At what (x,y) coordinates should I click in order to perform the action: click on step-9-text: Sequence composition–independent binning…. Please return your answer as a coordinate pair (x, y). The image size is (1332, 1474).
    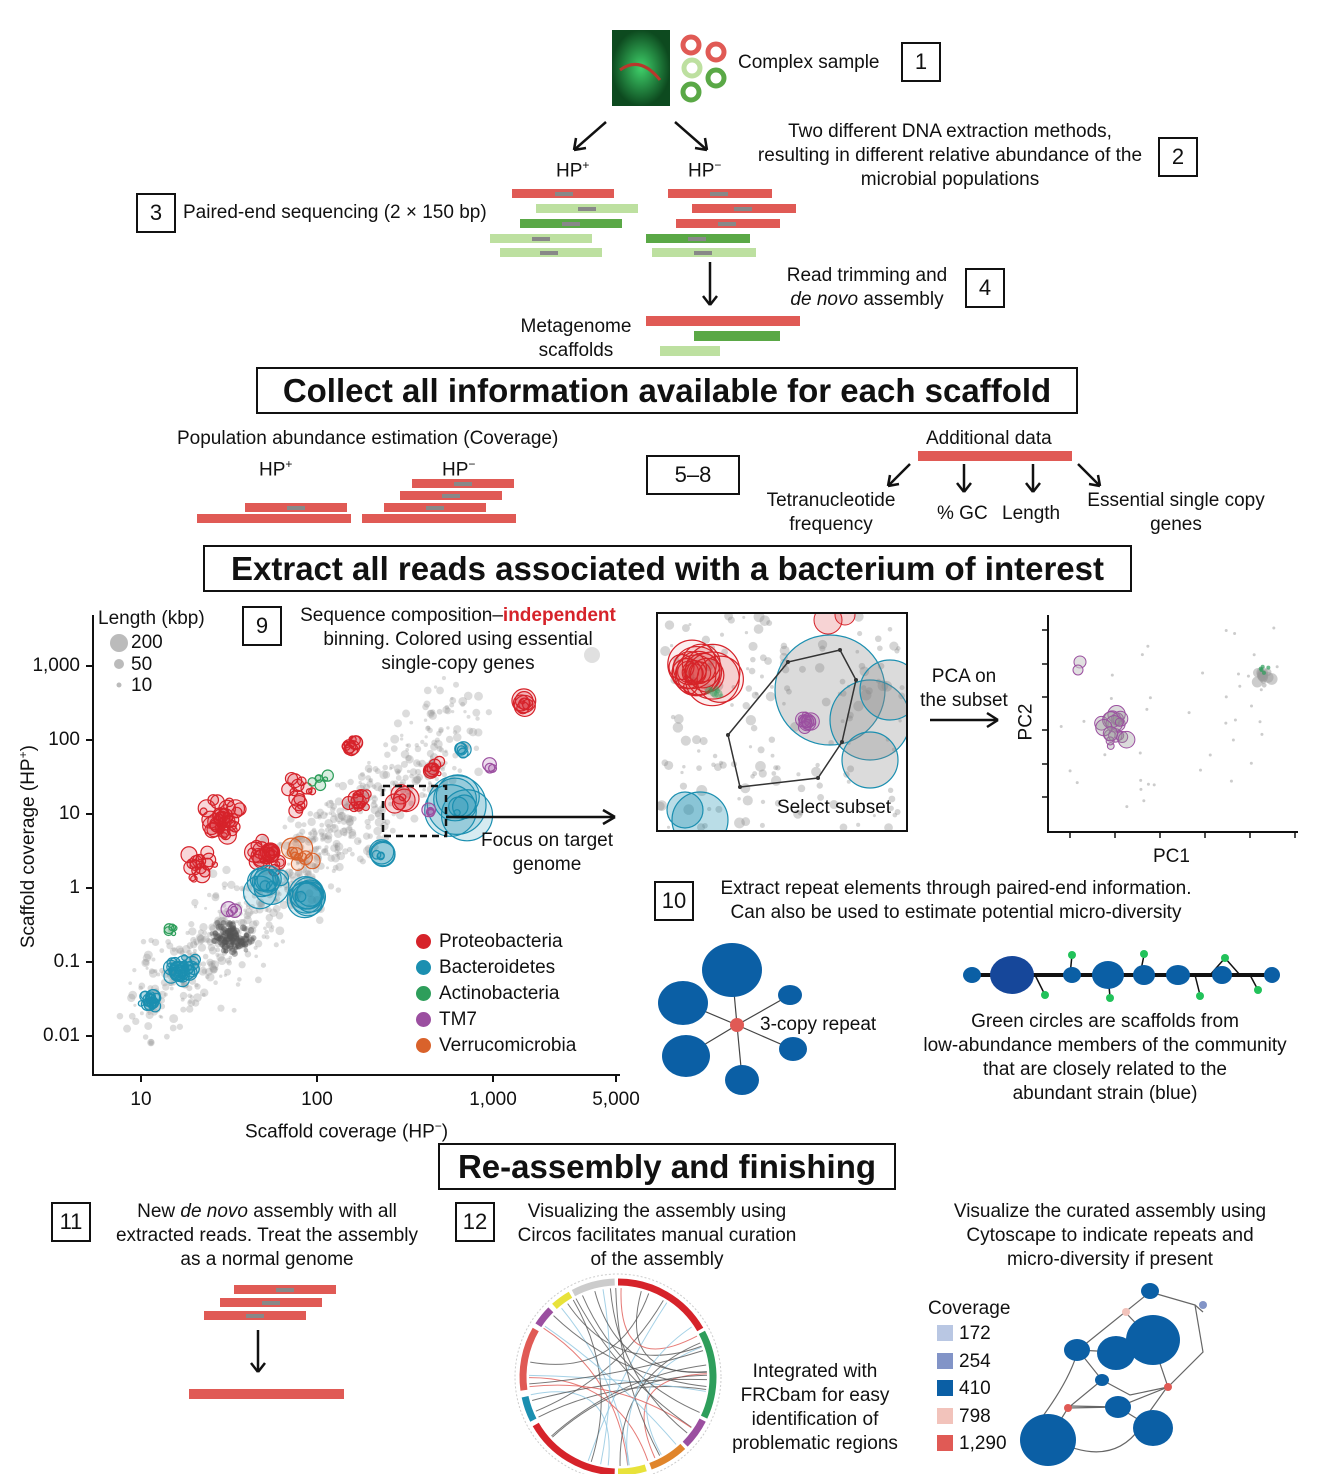
    Looking at the image, I should click on (458, 639).